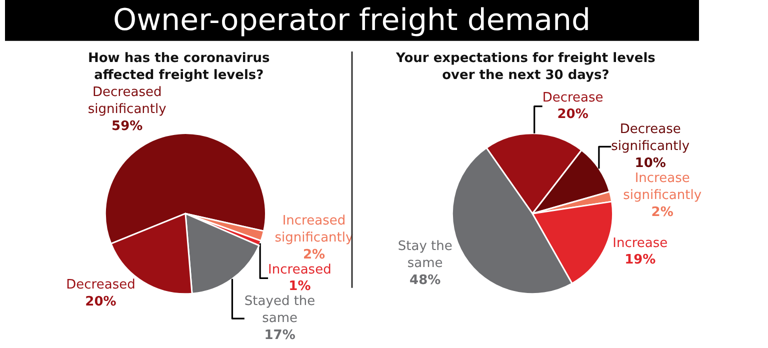  Describe the element at coordinates (650, 138) in the screenshot. I see `slice-label: Decrease significantly` at that location.